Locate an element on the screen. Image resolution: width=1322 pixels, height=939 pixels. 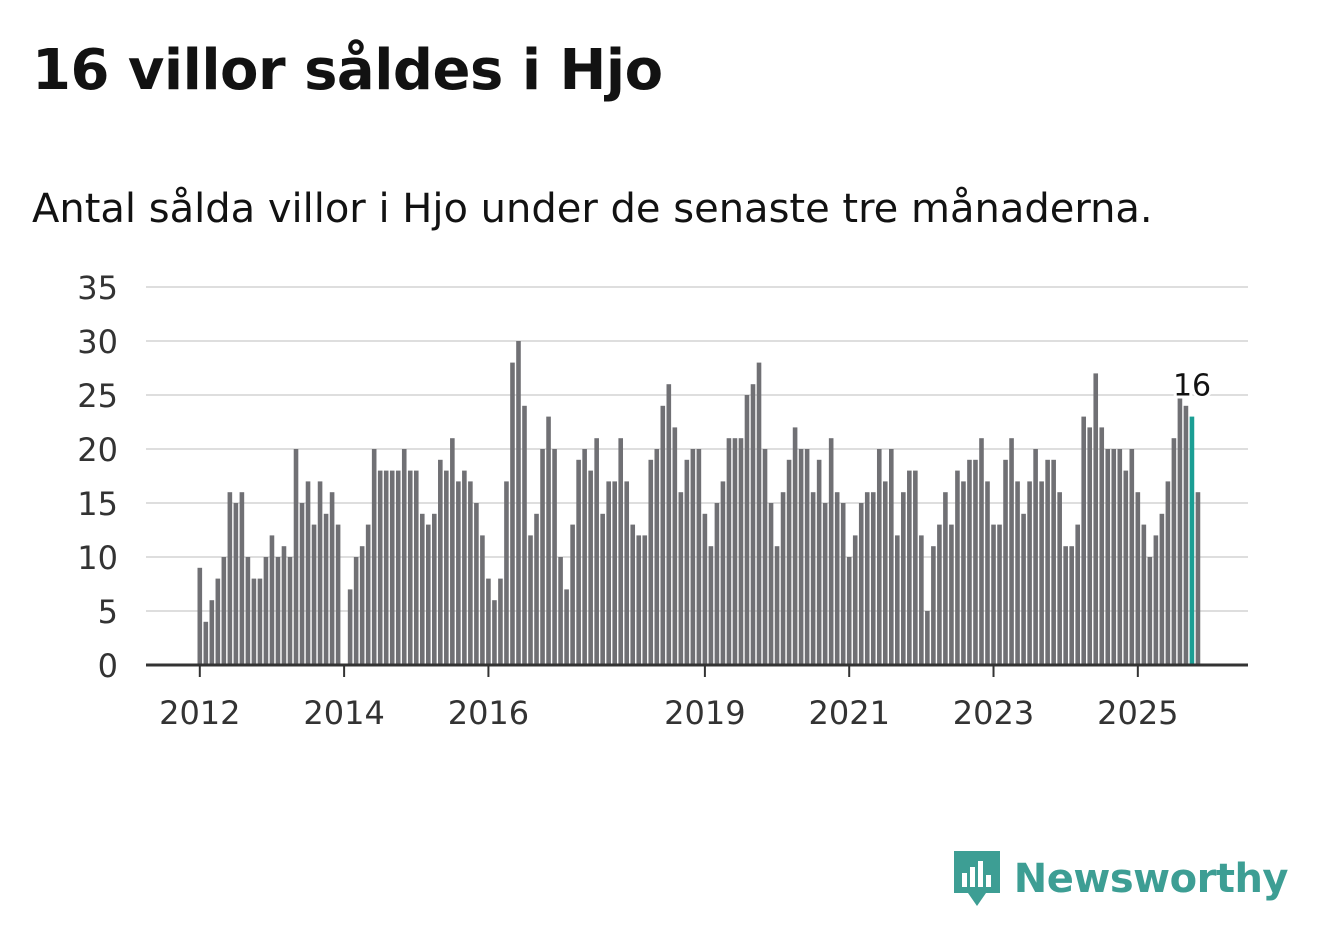
x-tick-label-2014: 2014 is located at coordinates (343, 713).